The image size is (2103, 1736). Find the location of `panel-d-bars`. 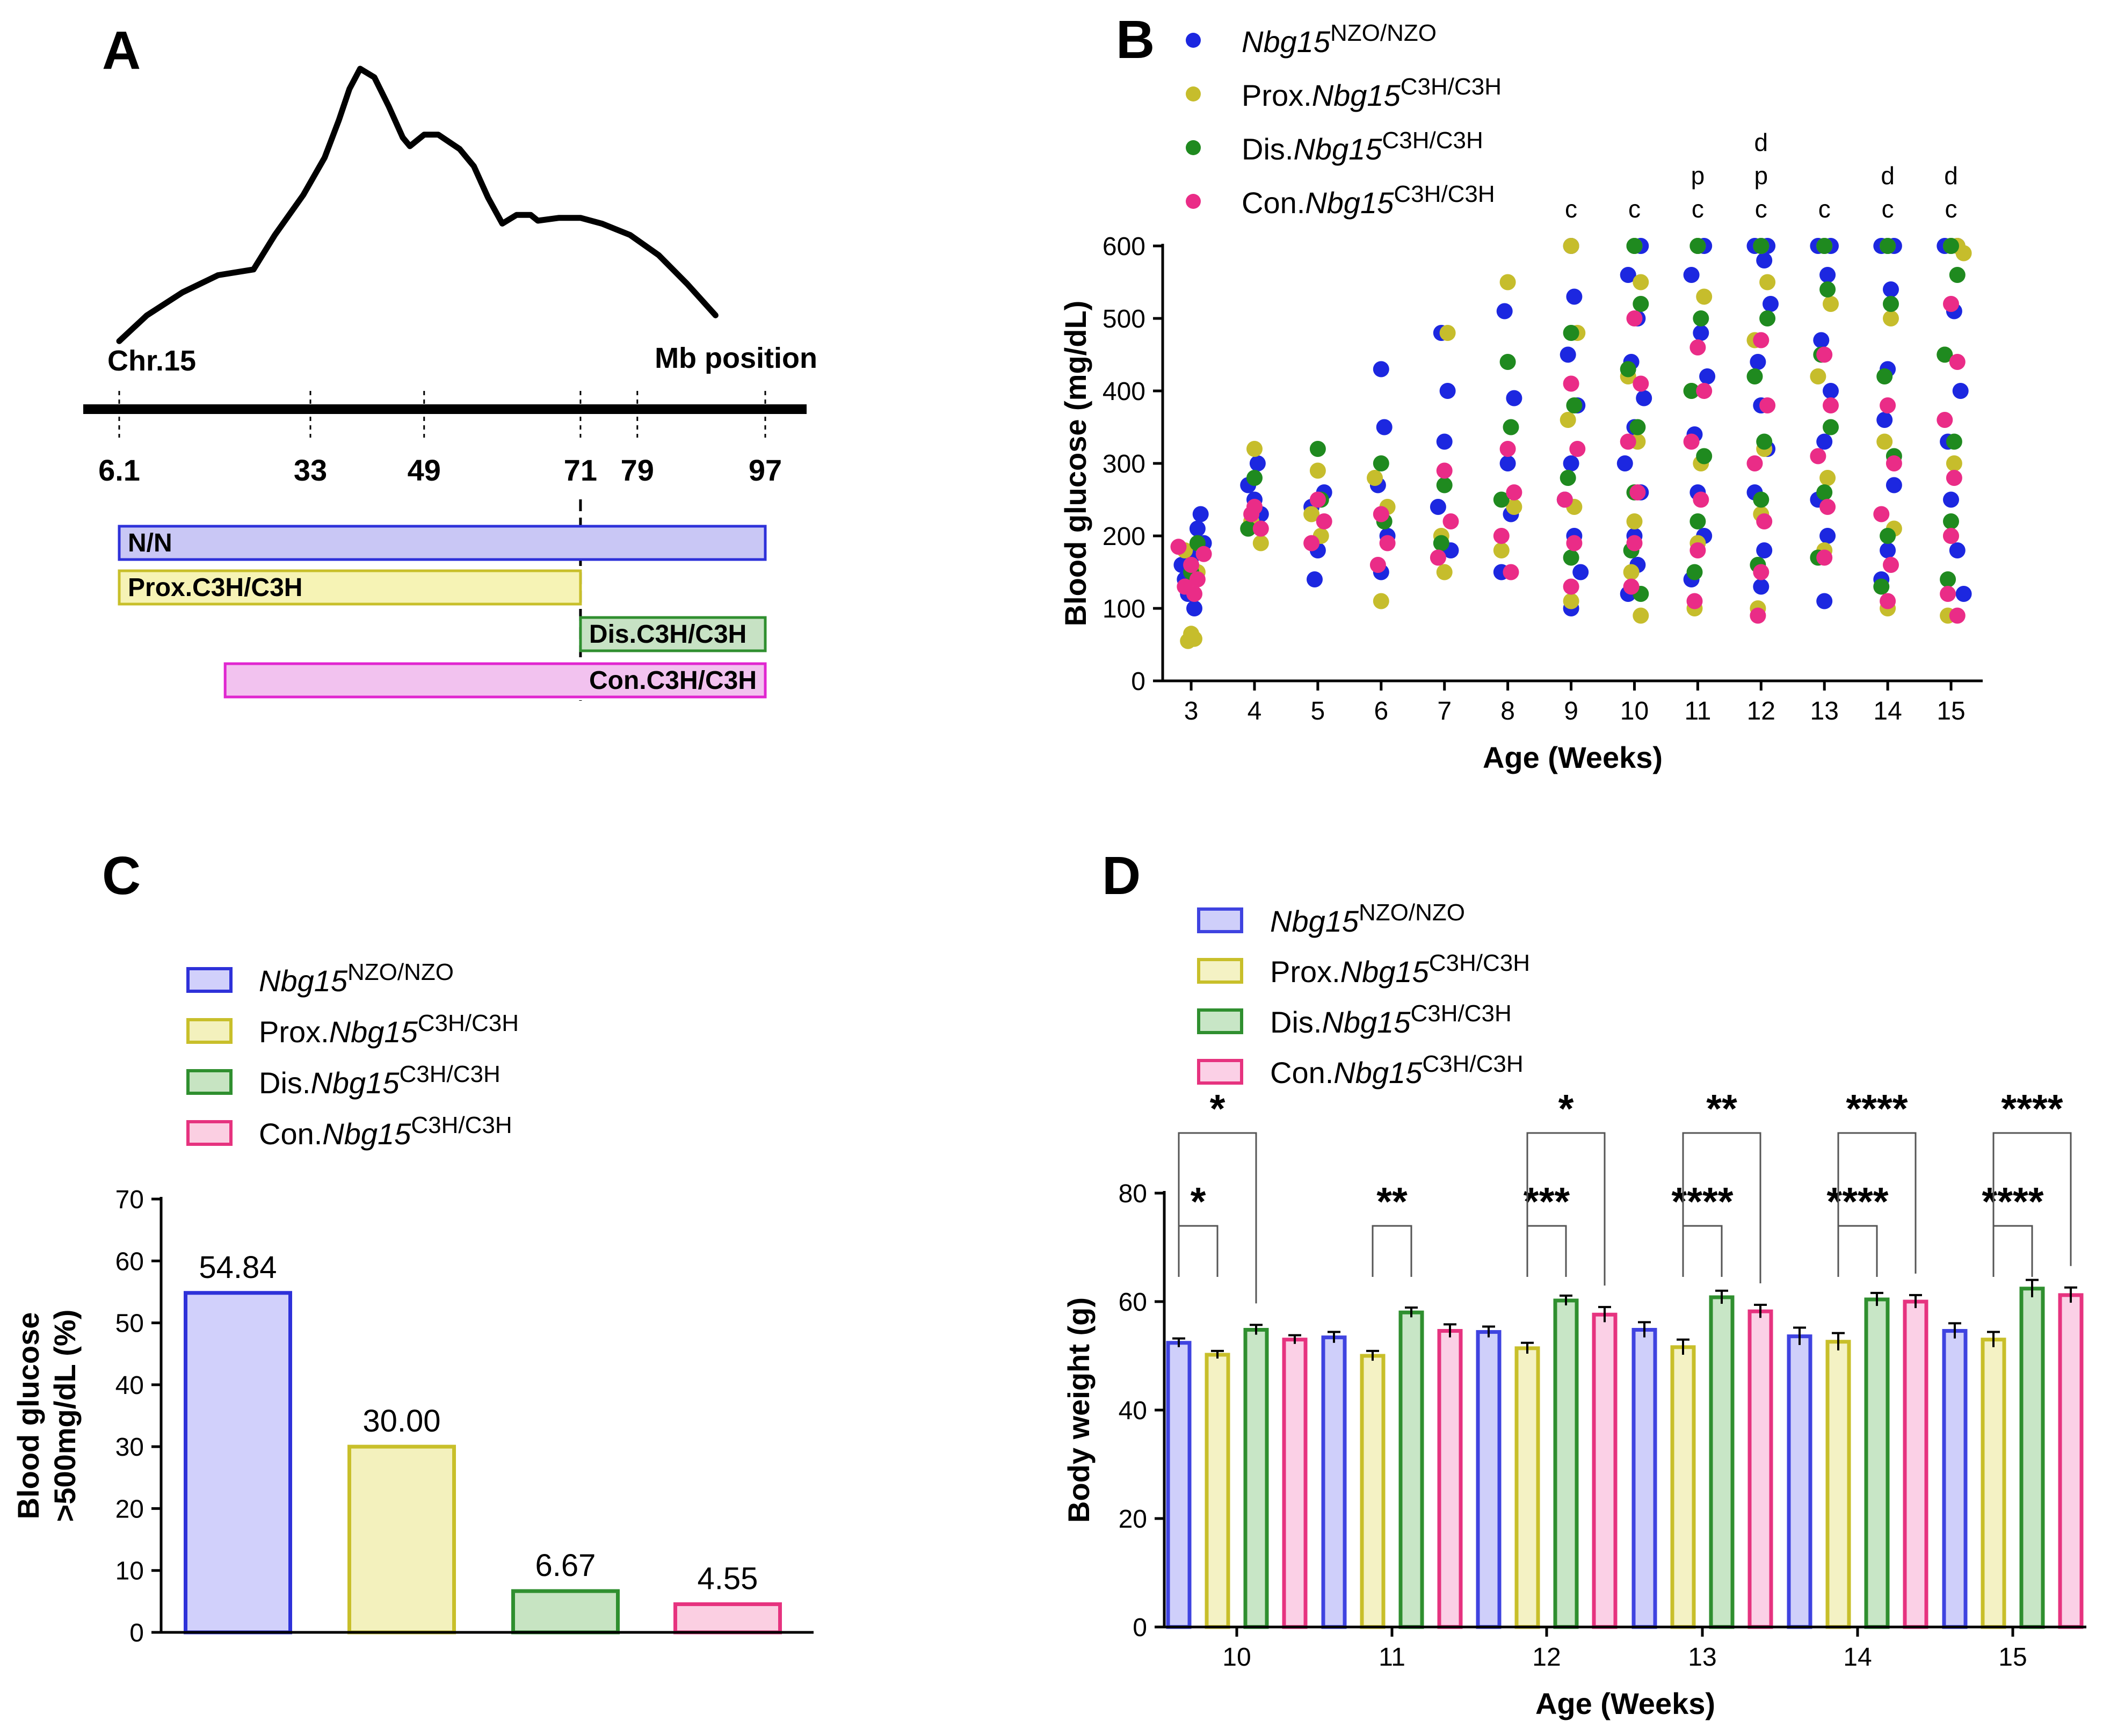

panel-d-bars is located at coordinates (1625, 1454).